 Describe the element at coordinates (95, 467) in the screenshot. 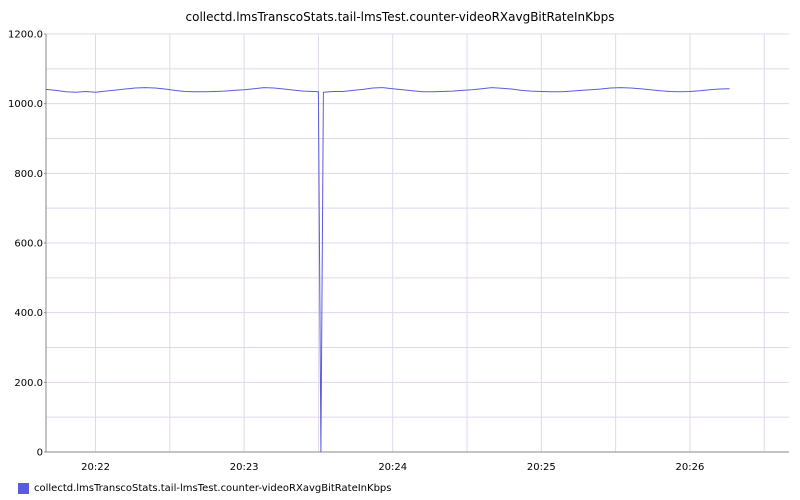

I see `x-tick-label: 20:22` at that location.